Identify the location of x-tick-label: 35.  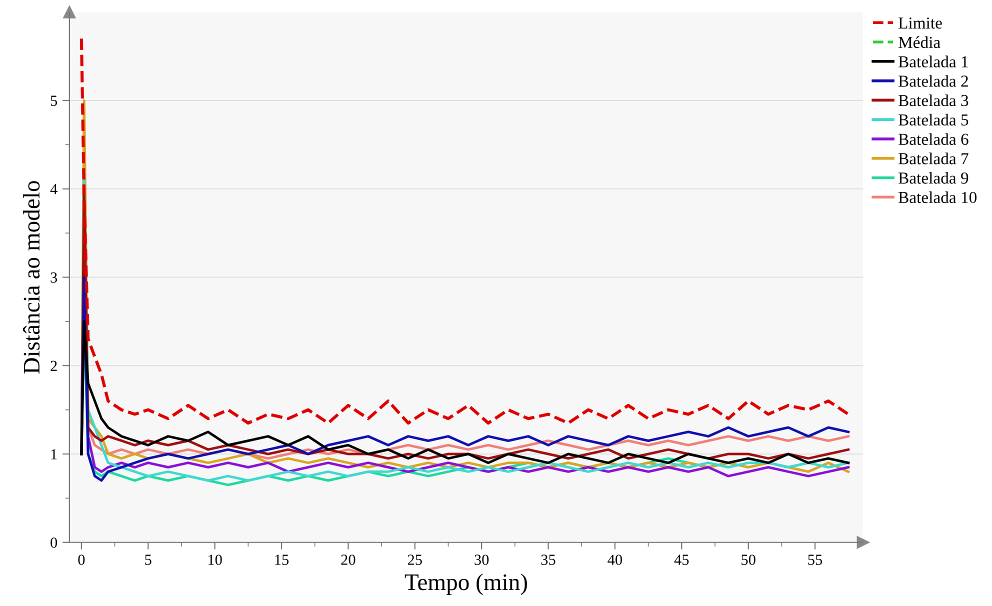
(548, 559).